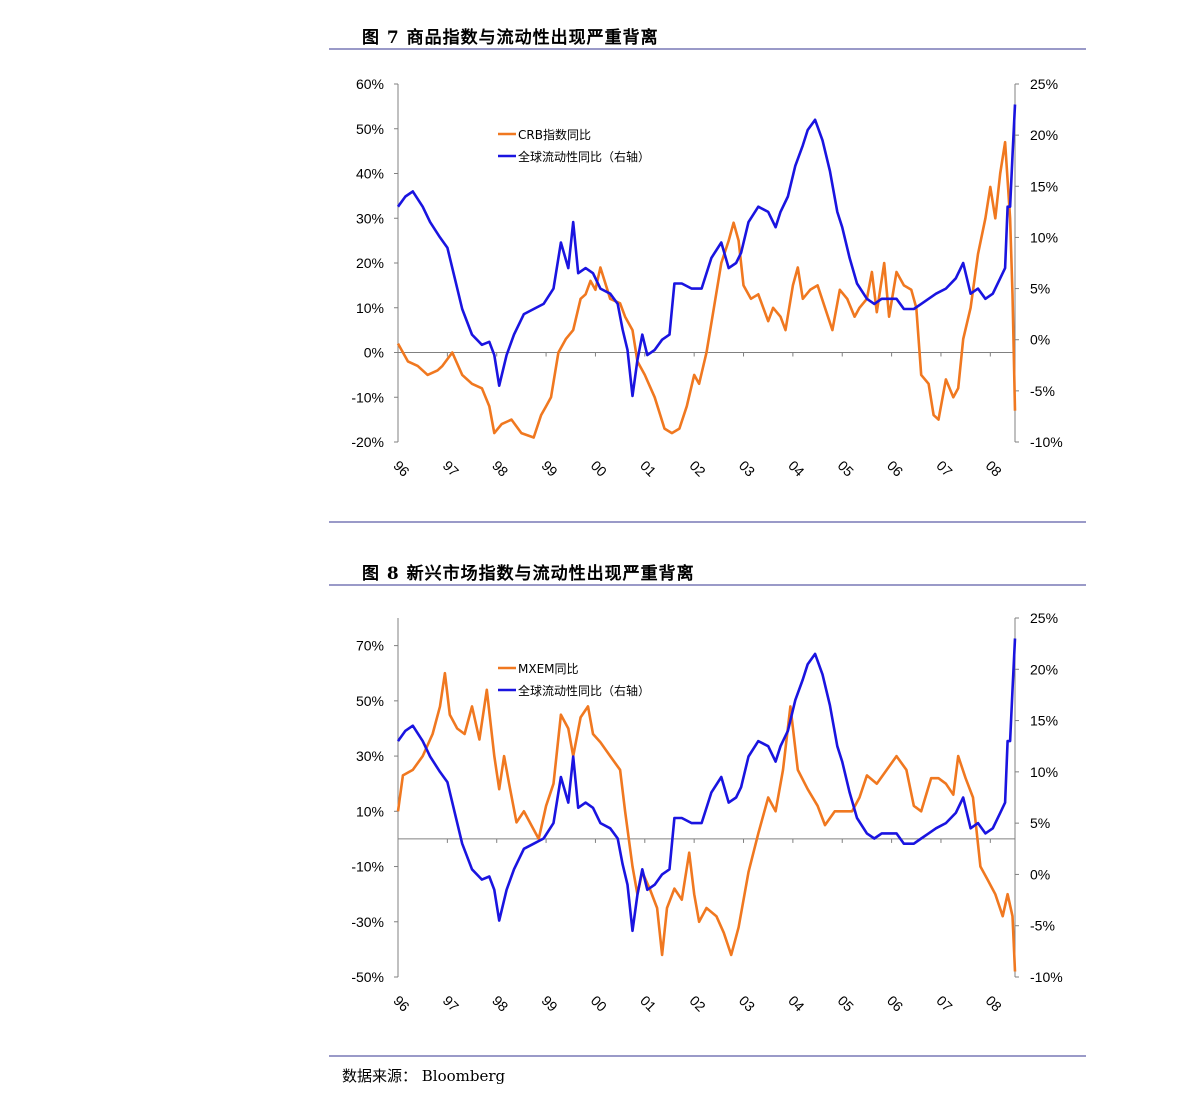 The image size is (1190, 1104). I want to click on y-left-tick-label: -20%, so click(367, 442).